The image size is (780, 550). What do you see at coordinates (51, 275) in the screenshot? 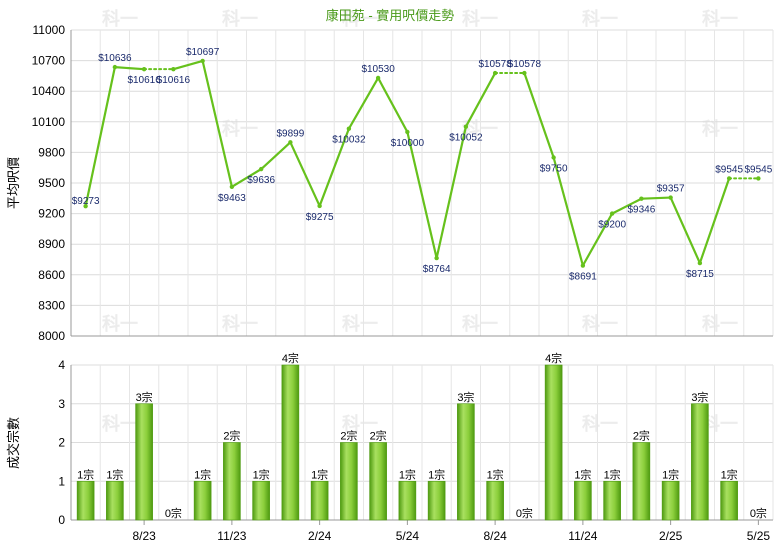
I see `price-tick-label: 8600` at bounding box center [51, 275].